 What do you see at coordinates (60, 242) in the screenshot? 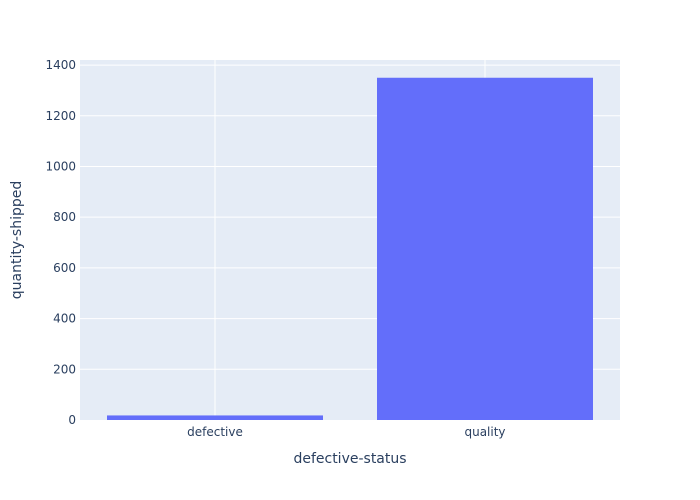
I see `y-axis-ticks: 0 200 400 600 800 1000 1200 1400` at bounding box center [60, 242].